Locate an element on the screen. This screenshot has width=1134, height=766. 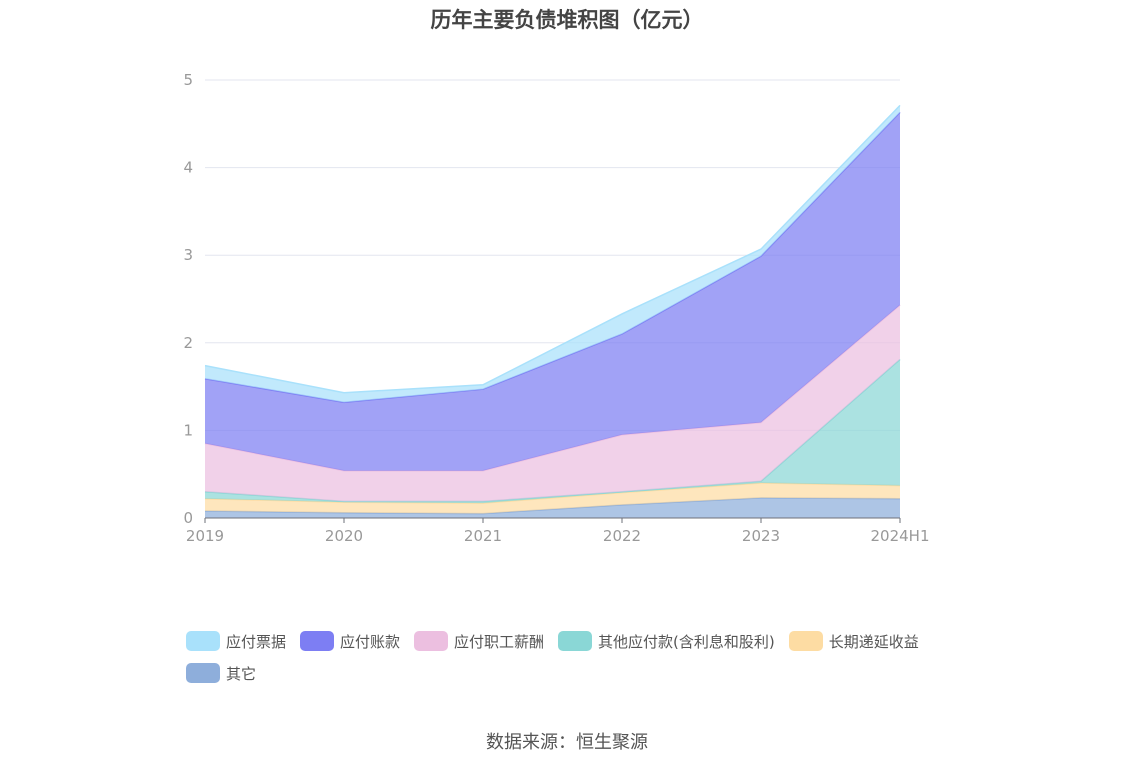
y-tick-label: 3 is located at coordinates (188, 255).